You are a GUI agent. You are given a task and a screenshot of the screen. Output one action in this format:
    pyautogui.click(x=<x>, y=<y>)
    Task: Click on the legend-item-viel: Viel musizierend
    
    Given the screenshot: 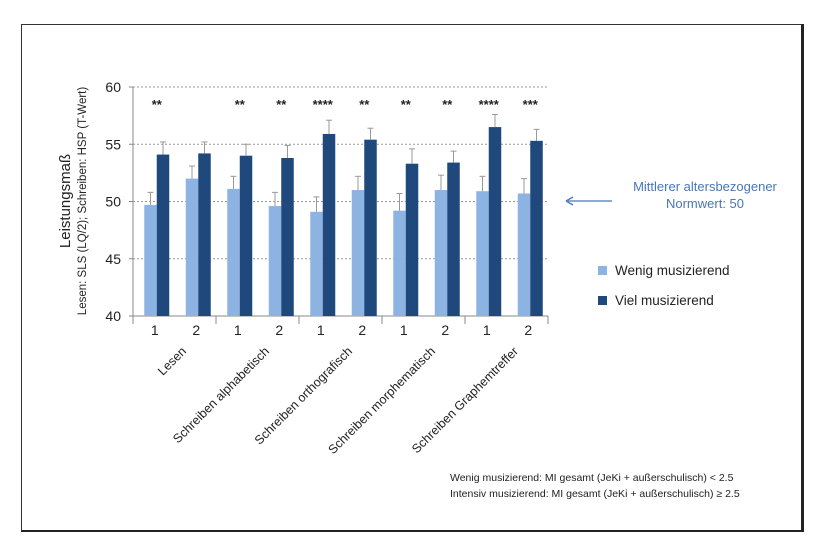 What is the action you would take?
    pyautogui.click(x=656, y=300)
    